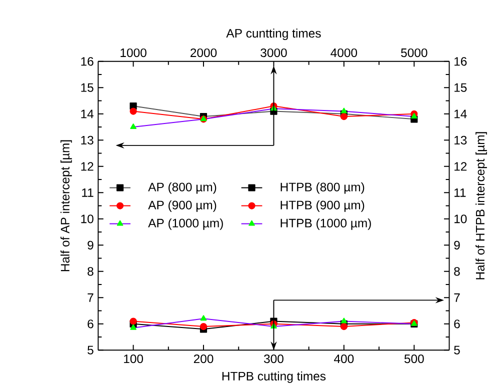 The width and height of the screenshot is (496, 387). Describe the element at coordinates (91, 350) in the screenshot. I see `y-tick-label: 5` at that location.